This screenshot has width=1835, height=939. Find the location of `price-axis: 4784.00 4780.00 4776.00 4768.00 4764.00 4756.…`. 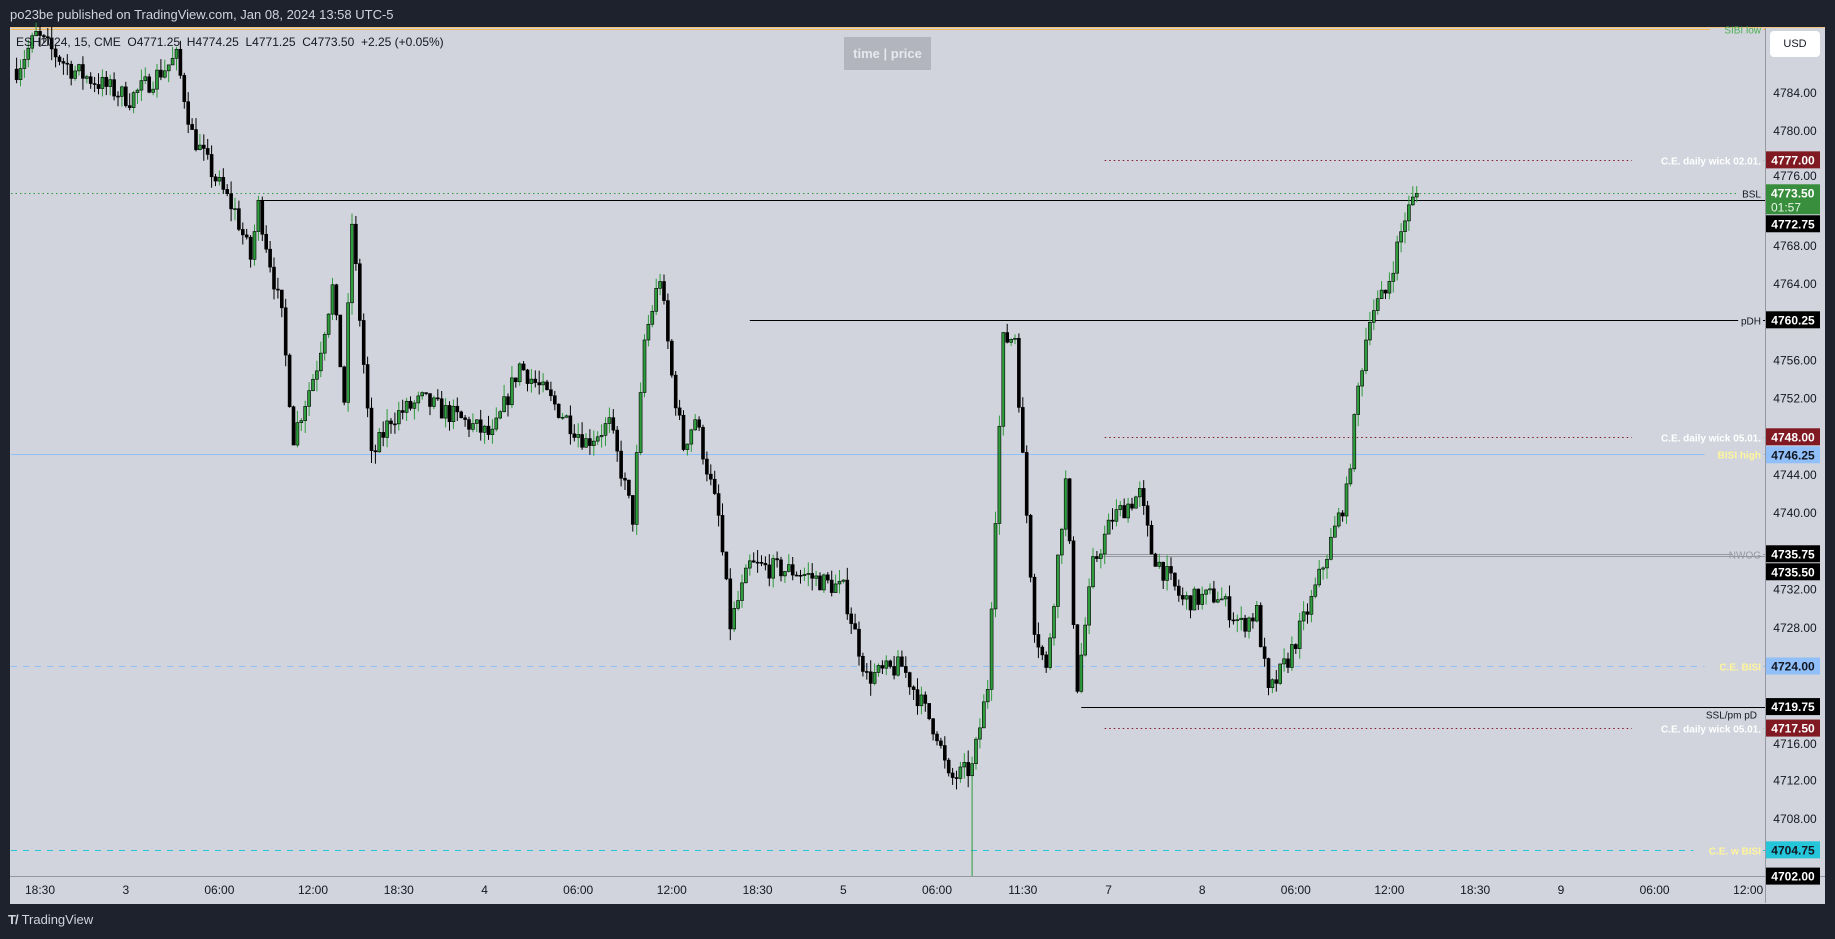

price-axis: 4784.00 4780.00 4776.00 4768.00 4764.00 4756.… is located at coordinates (1795, 456).